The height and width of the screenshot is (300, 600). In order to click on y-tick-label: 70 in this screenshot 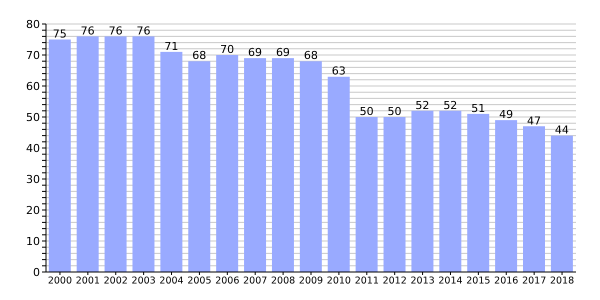, I will do `click(33, 55)`.